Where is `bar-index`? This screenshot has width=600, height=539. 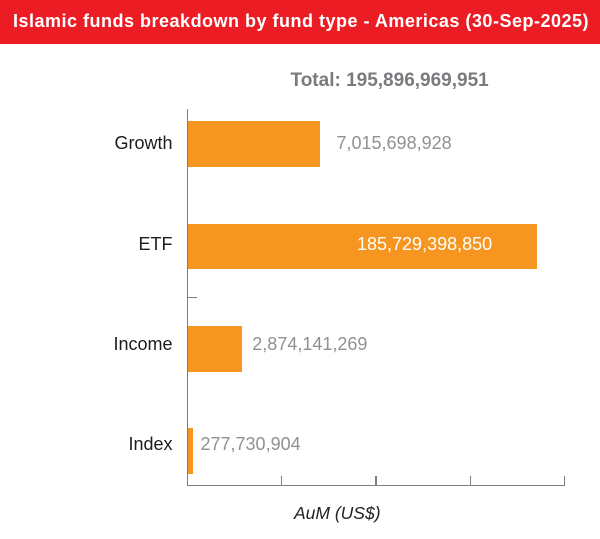 bar-index is located at coordinates (191, 451).